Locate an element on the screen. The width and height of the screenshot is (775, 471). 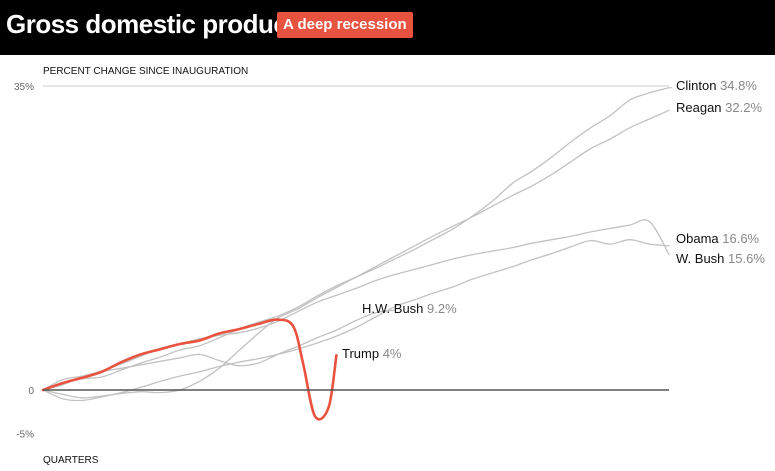
x-axis-label: QUARTERS is located at coordinates (71, 460).